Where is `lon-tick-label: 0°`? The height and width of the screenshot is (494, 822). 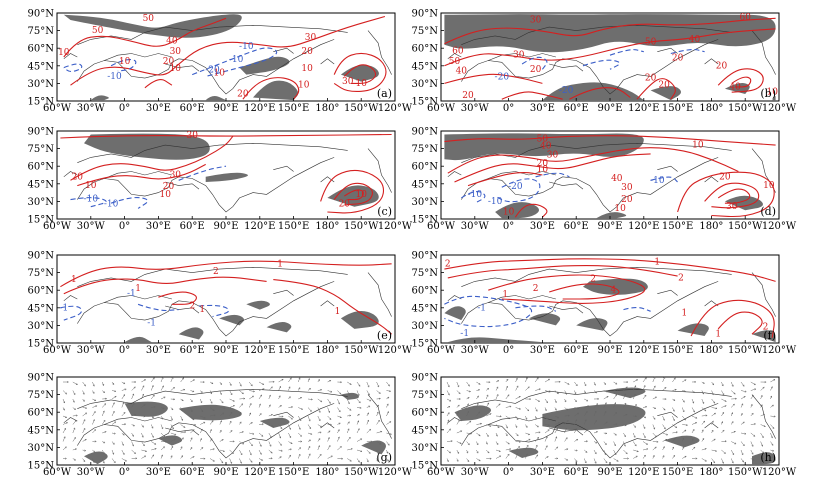 lon-tick-label: 0° is located at coordinates (124, 472).